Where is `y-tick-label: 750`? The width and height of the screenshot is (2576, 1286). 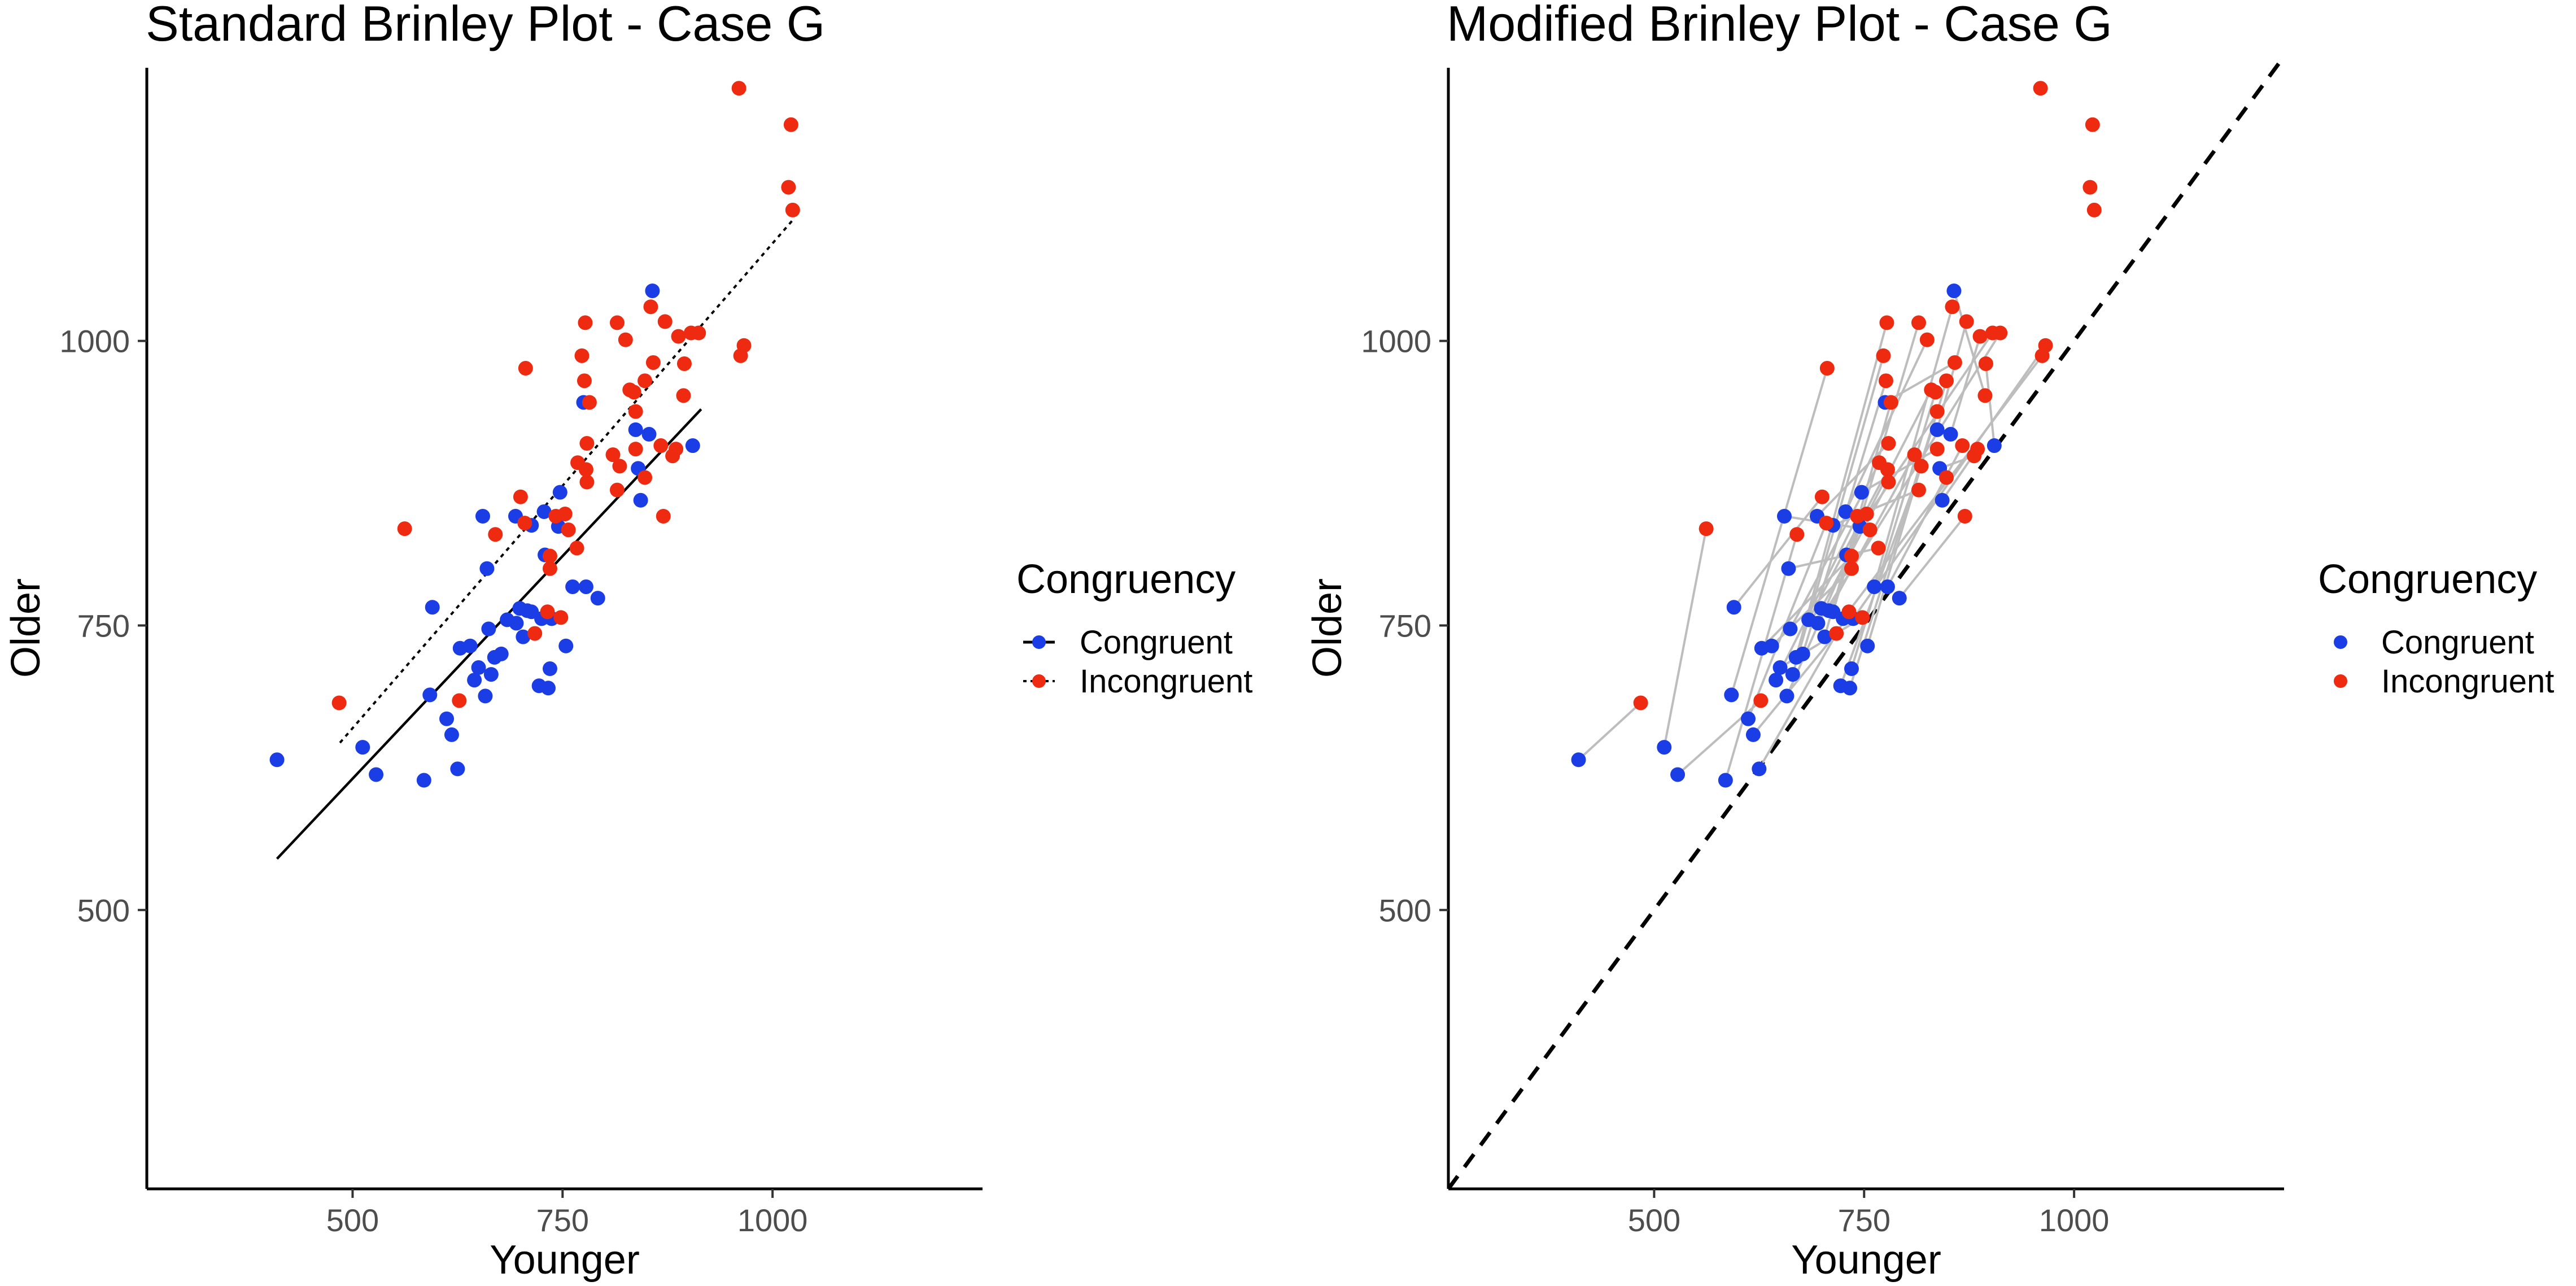
y-tick-label: 750 is located at coordinates (103, 625).